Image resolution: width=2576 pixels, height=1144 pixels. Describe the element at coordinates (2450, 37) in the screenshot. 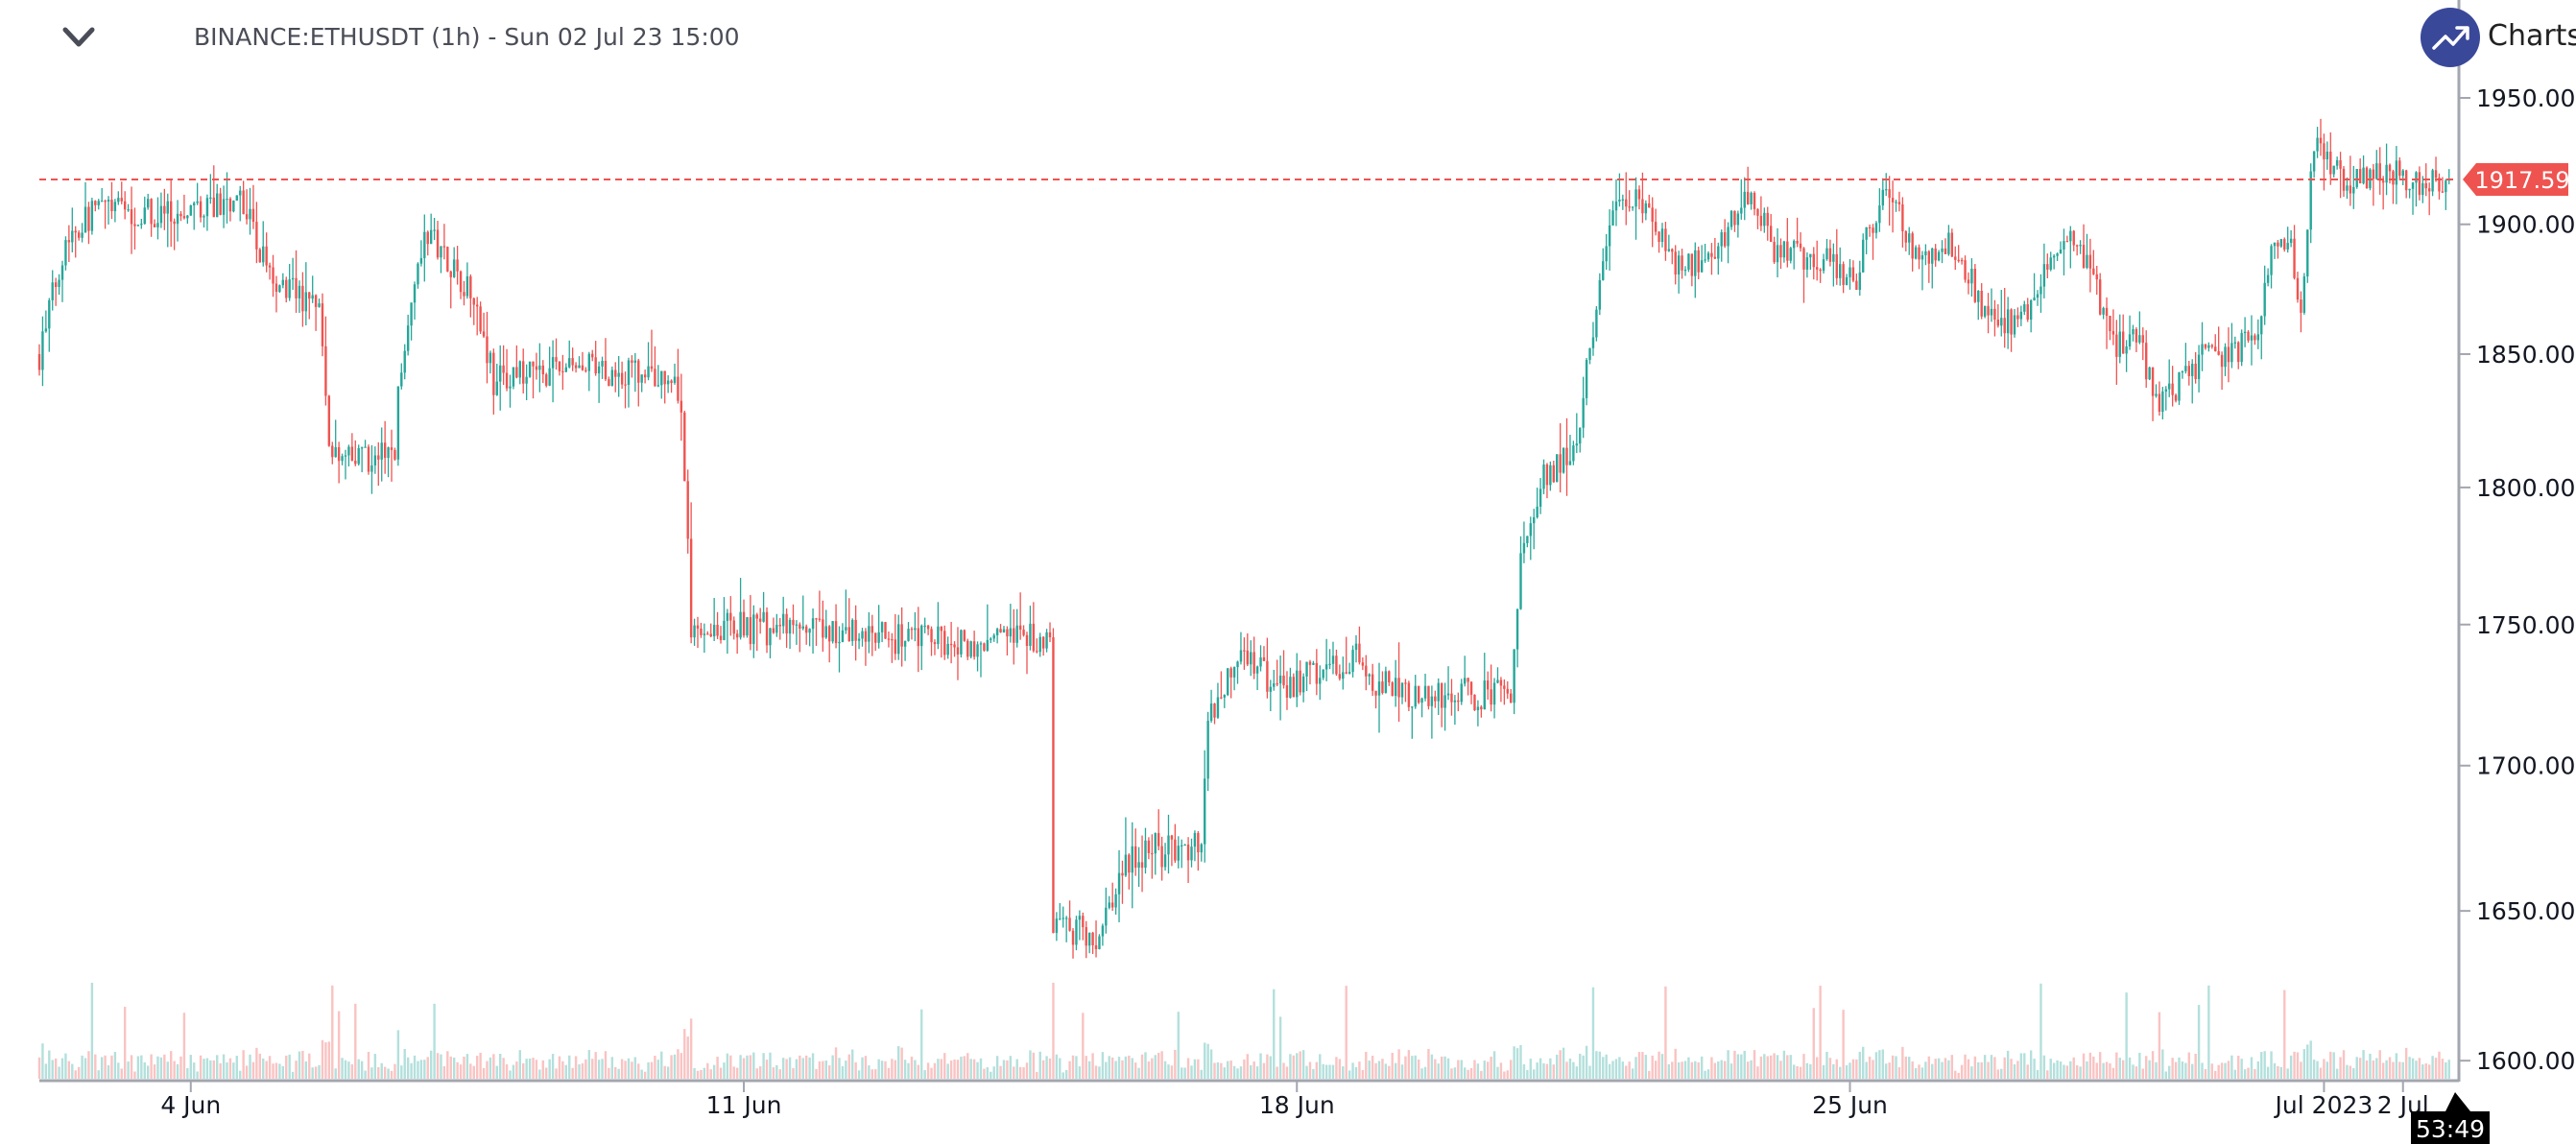

I see `charts-logo` at that location.